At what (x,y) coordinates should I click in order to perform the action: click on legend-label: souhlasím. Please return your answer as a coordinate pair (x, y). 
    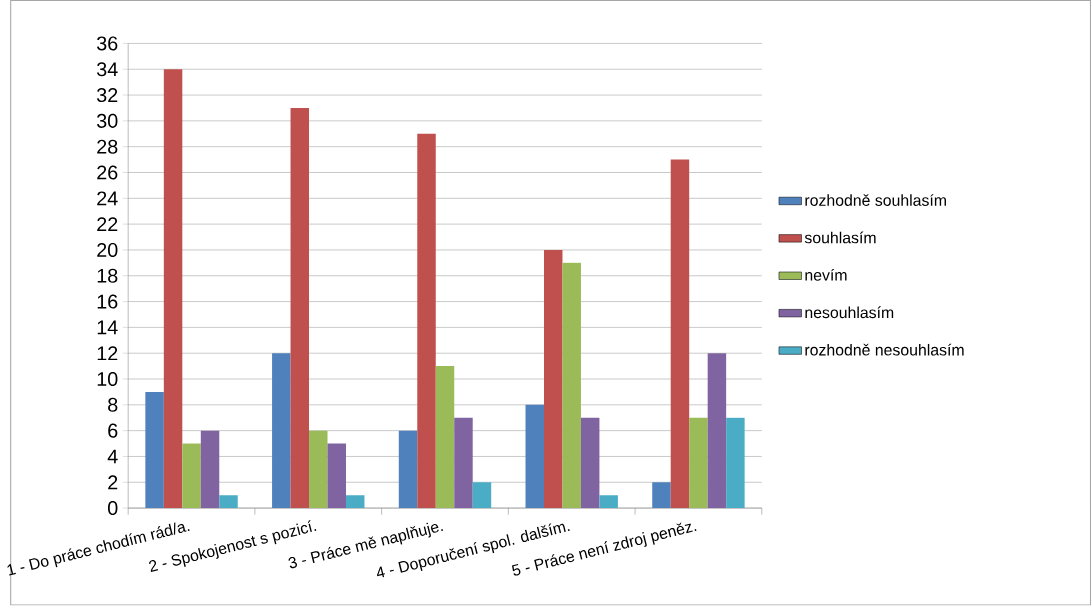
    Looking at the image, I should click on (840, 237).